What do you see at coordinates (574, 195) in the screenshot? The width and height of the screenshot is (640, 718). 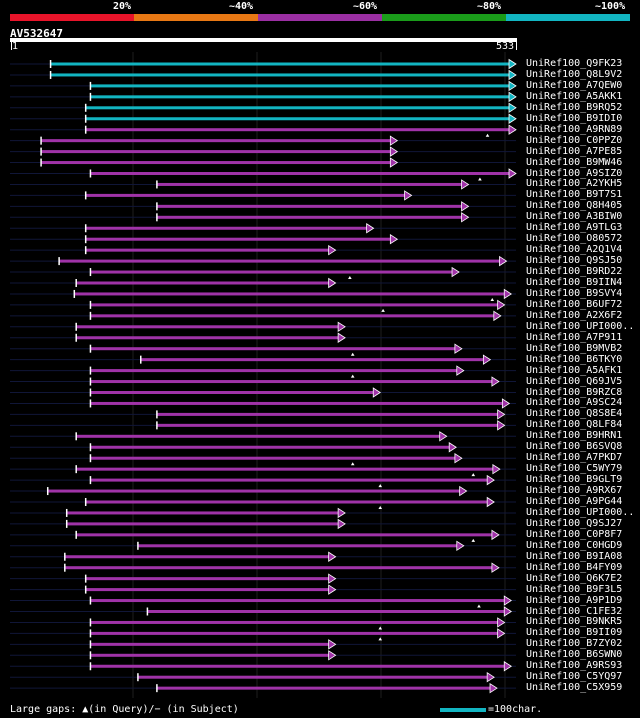 I see `hit-label: UniRef100_B9T7S1` at bounding box center [574, 195].